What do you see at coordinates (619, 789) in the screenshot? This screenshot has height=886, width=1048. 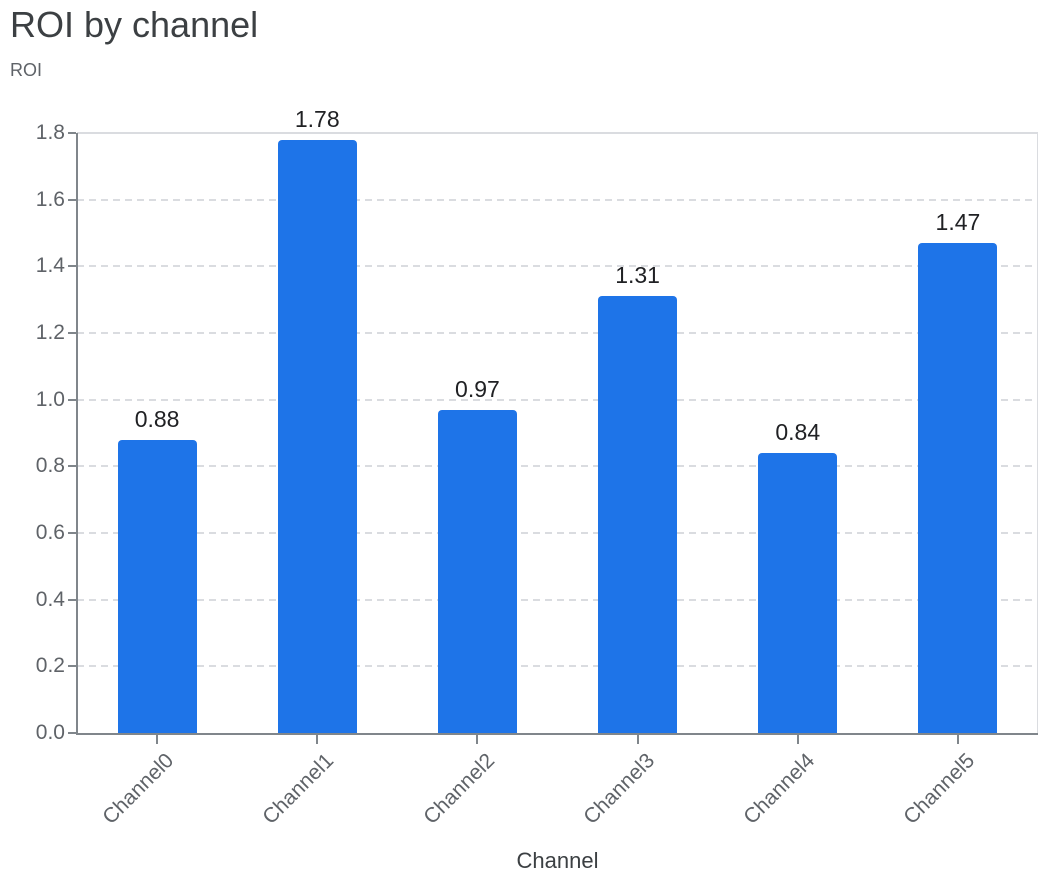 I see `x-tick-label: Channel3` at bounding box center [619, 789].